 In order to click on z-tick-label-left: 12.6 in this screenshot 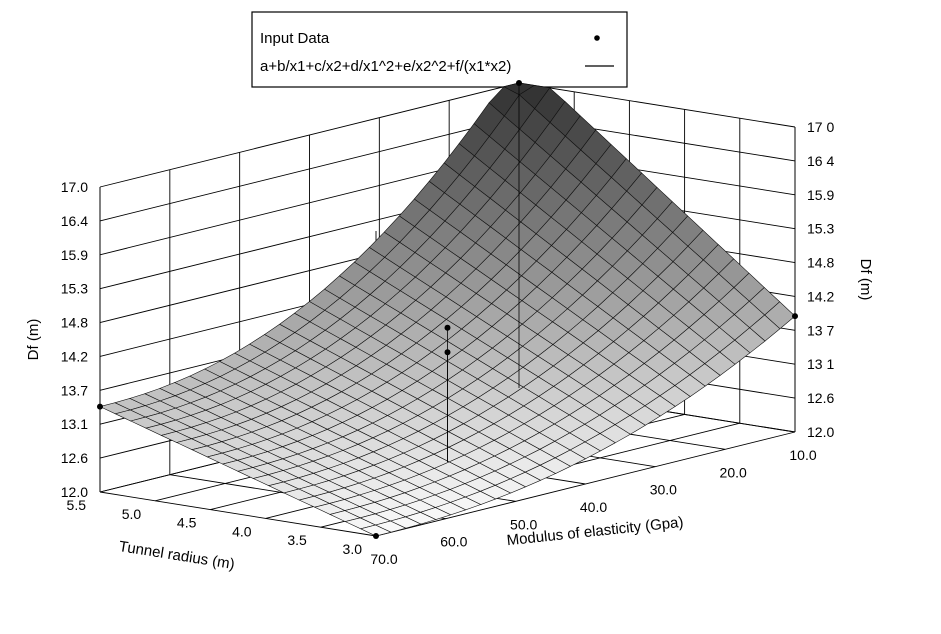, I will do `click(74, 458)`.